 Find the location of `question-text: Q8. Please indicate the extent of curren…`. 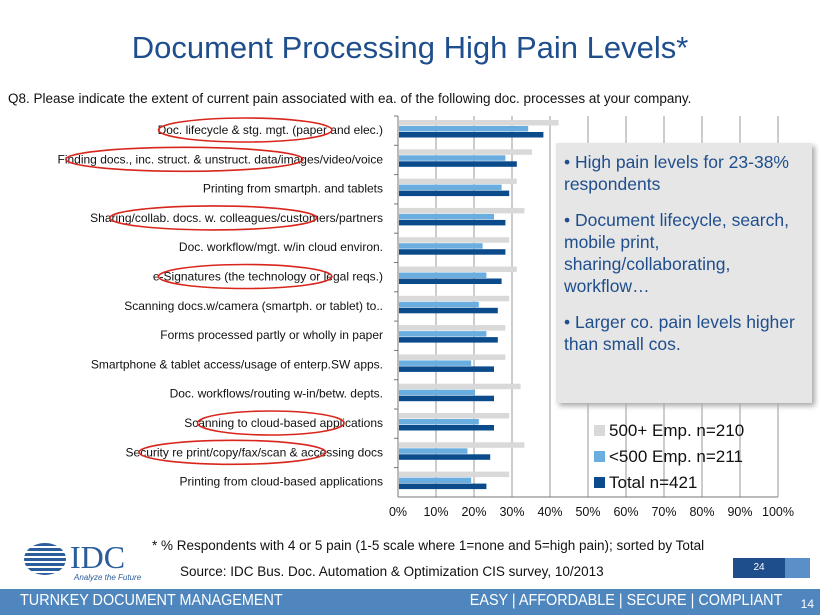

question-text: Q8. Please indicate the extent of curren… is located at coordinates (350, 98).